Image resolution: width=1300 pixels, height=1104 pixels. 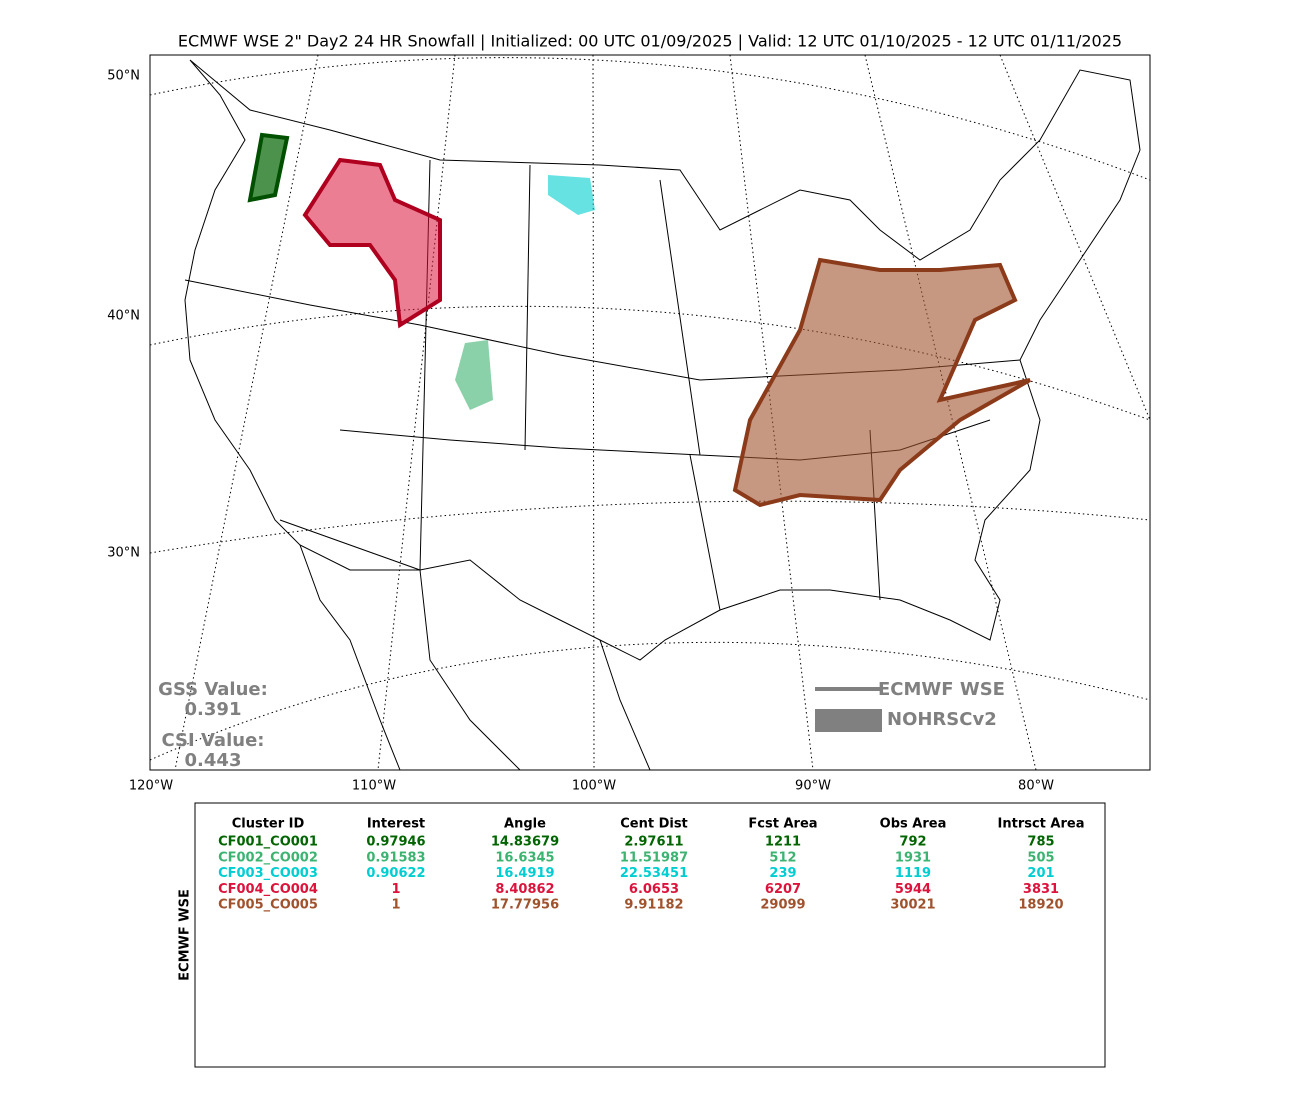 I want to click on legend-label: NOHRSCv2, so click(x=942, y=719).